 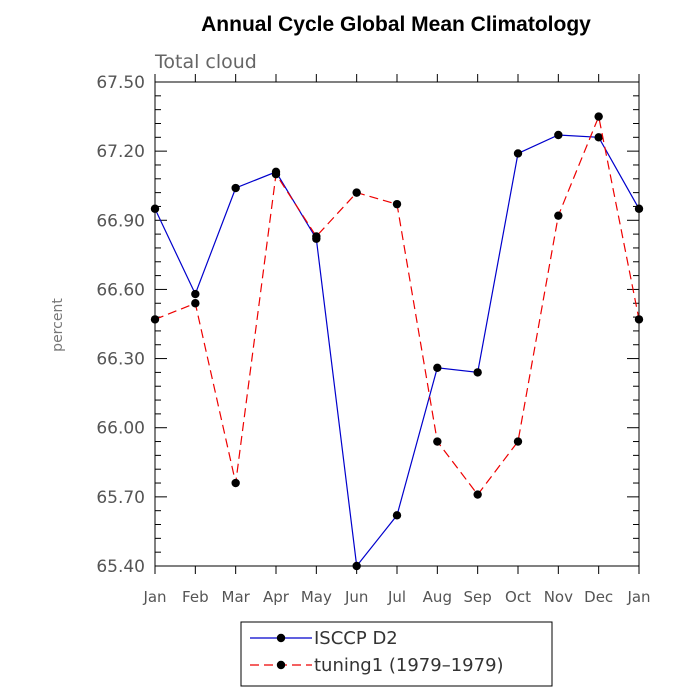 What do you see at coordinates (356, 597) in the screenshot?
I see `x-tick-label: Jun` at bounding box center [356, 597].